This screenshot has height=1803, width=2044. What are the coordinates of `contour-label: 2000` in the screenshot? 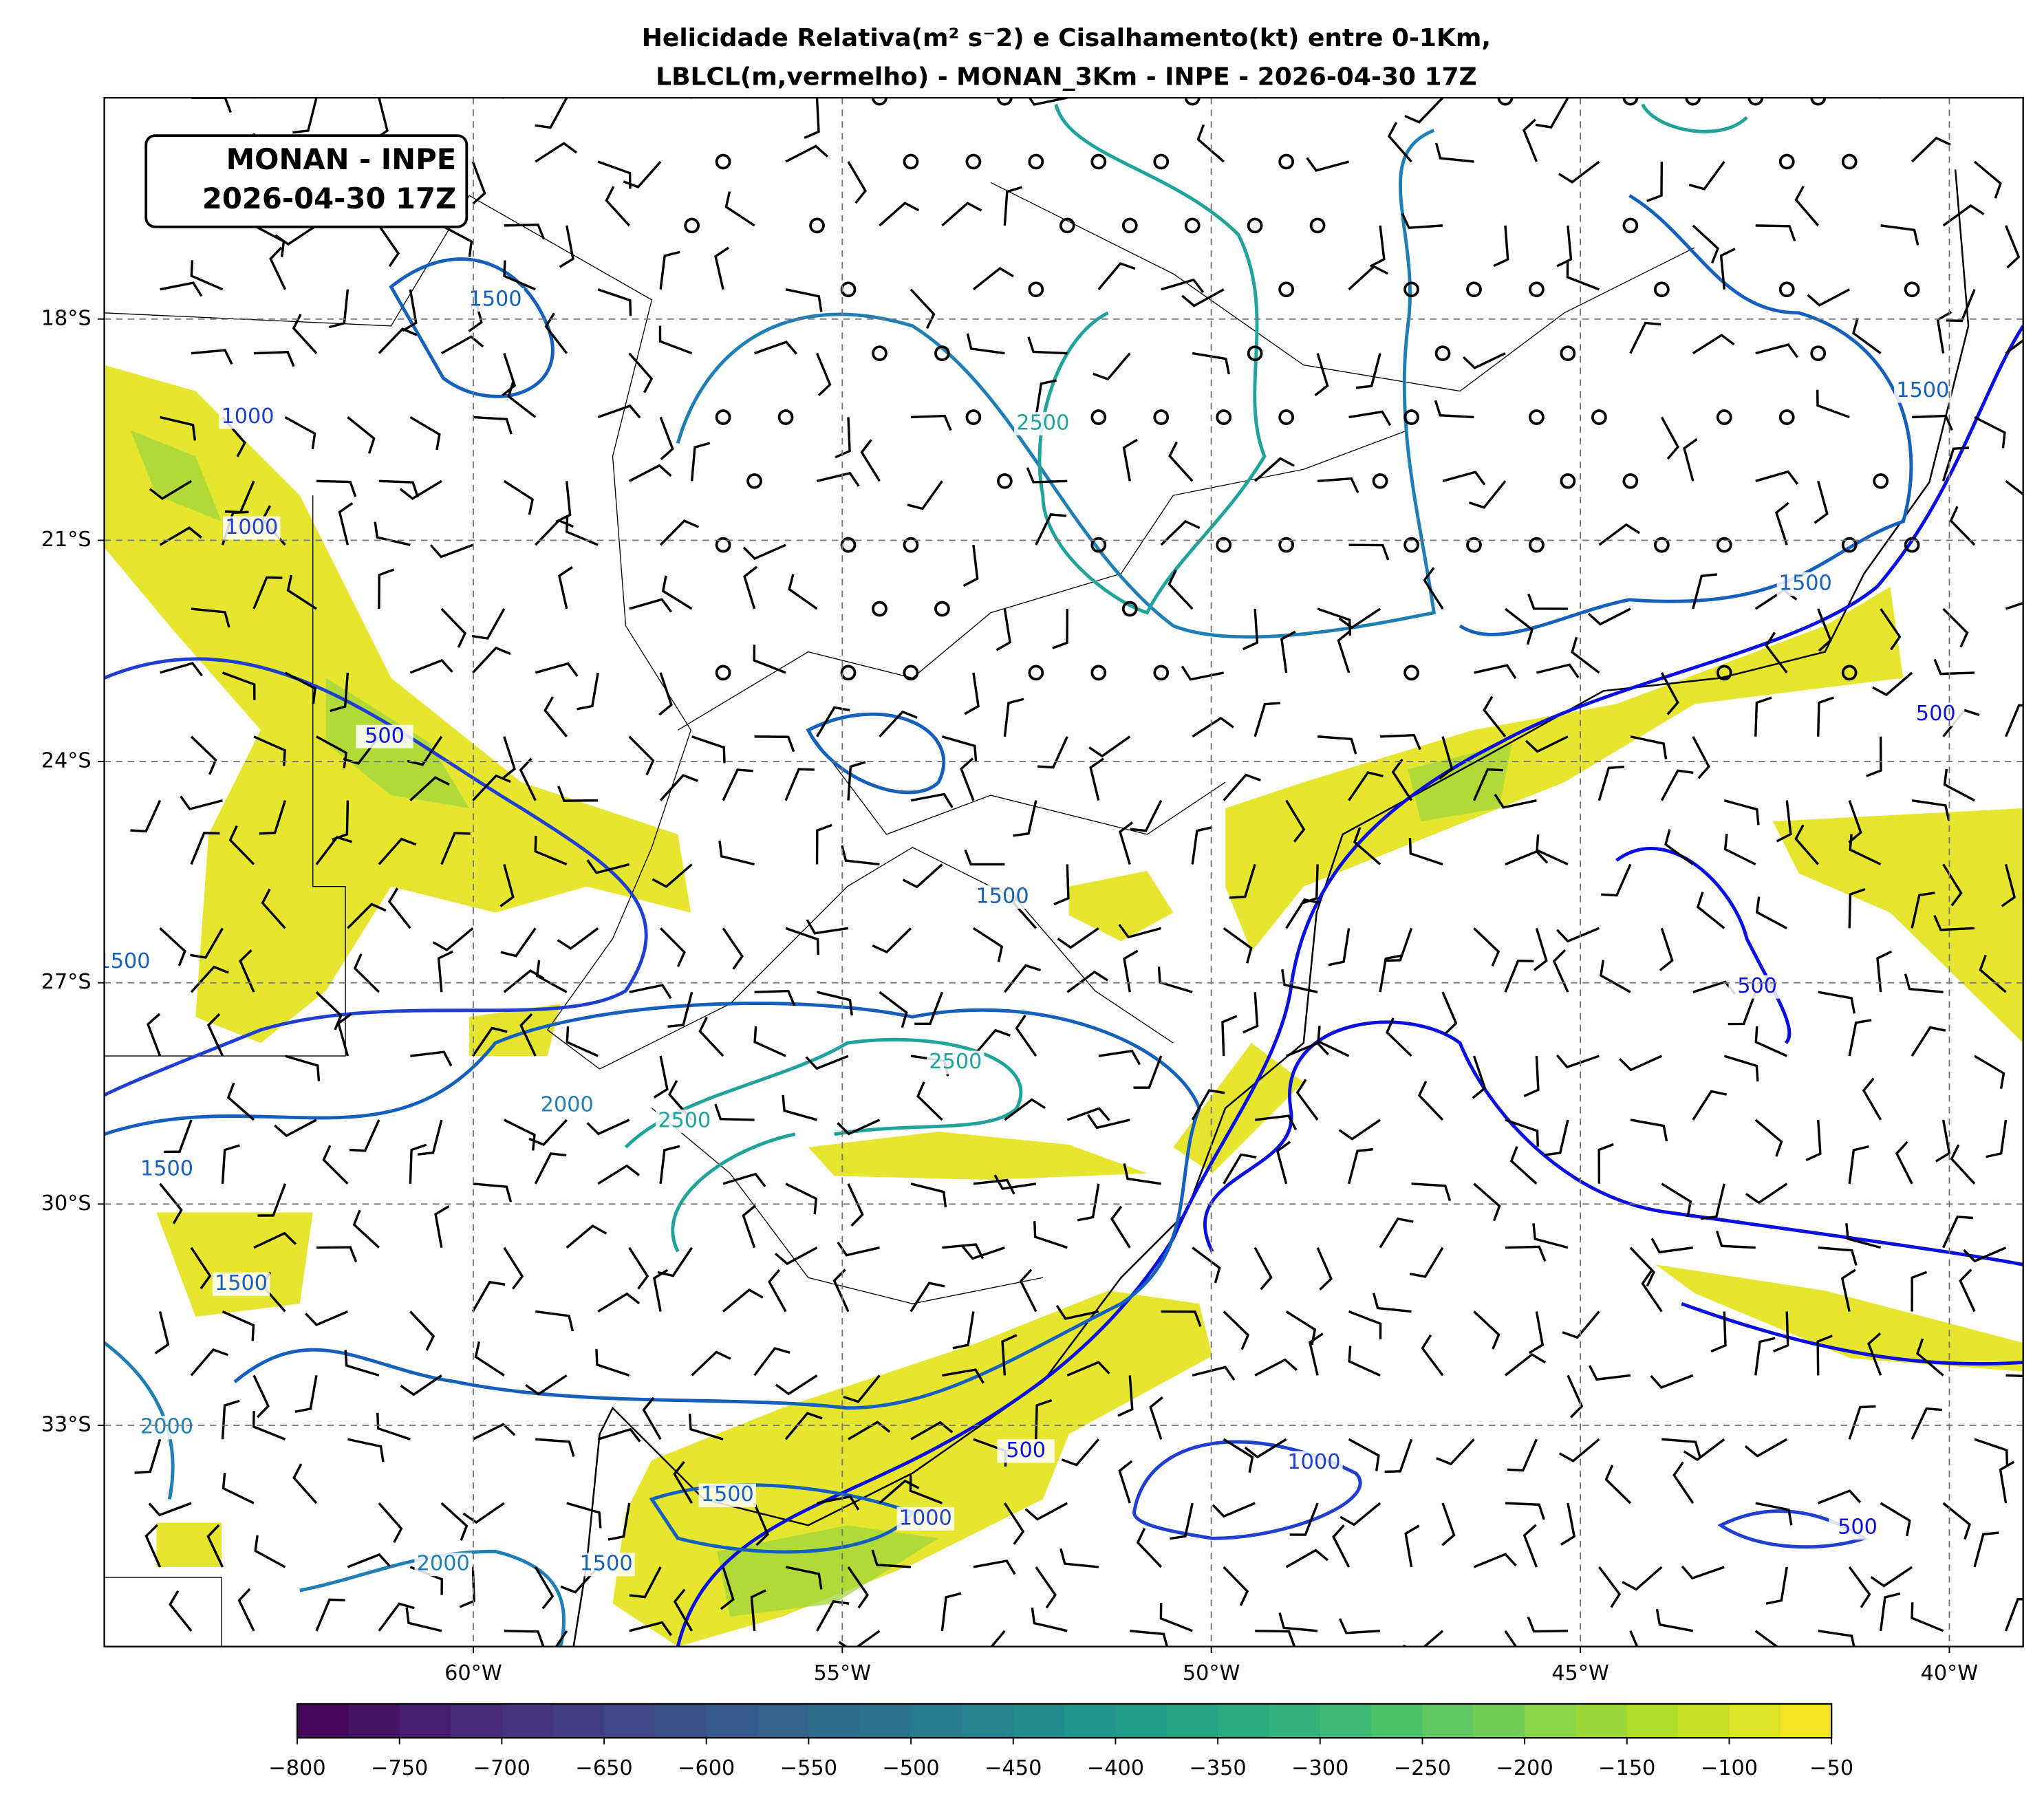 It's located at (444, 1564).